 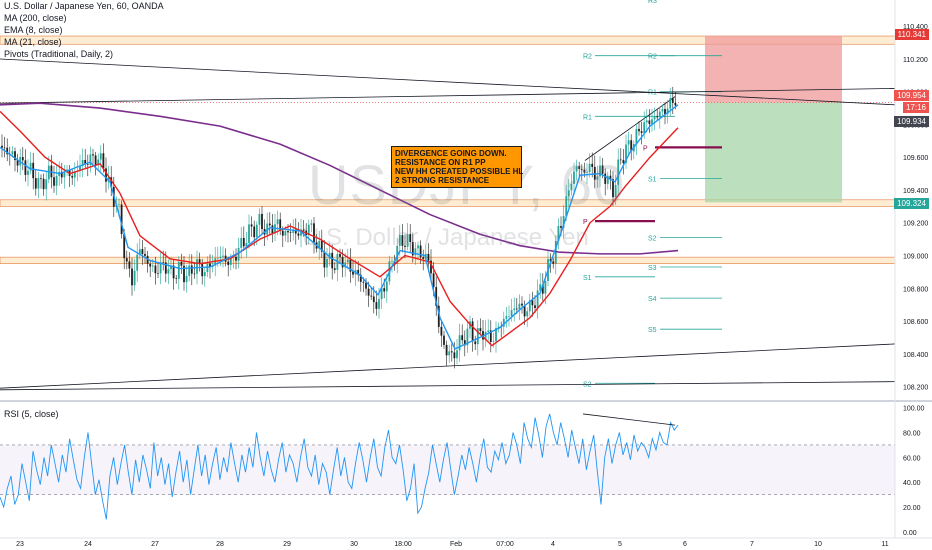 I want to click on take-profit-zone, so click(x=773, y=152).